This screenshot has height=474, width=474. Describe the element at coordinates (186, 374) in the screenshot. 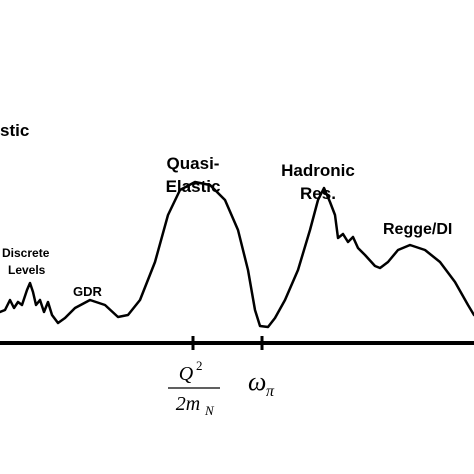

I see `fraction-numerator: Q` at that location.